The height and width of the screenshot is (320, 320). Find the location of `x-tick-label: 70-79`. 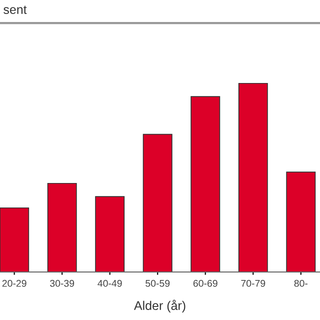

x-tick-label: 70-79 is located at coordinates (253, 283).